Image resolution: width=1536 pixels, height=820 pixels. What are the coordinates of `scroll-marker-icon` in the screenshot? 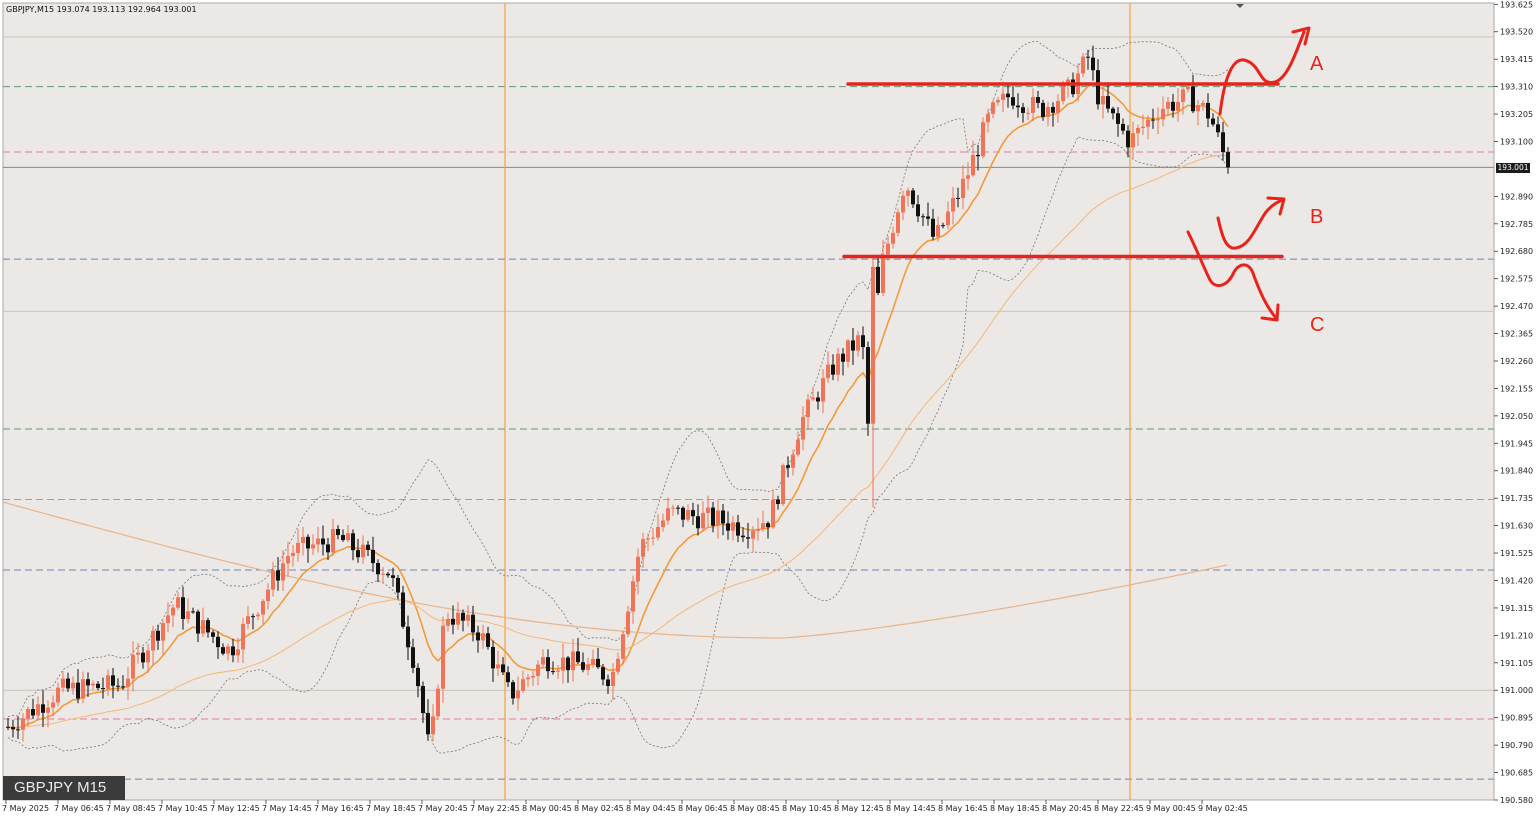 It's located at (1240, 6).